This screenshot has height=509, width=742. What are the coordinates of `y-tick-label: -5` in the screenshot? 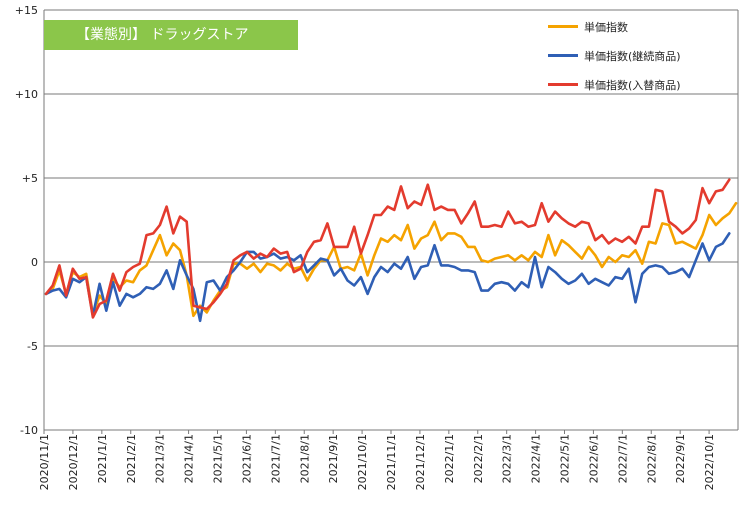 It's located at (32, 346).